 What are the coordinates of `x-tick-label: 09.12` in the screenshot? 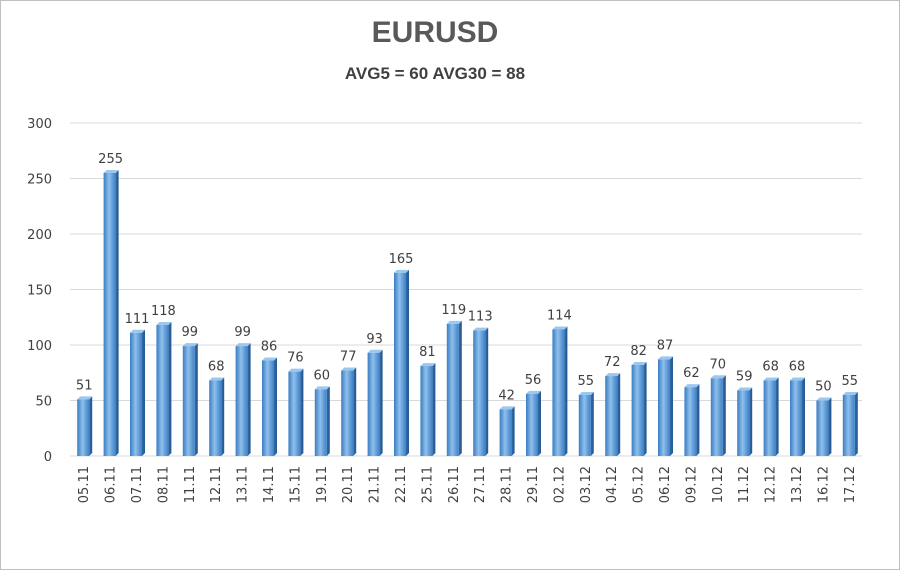 It's located at (691, 484).